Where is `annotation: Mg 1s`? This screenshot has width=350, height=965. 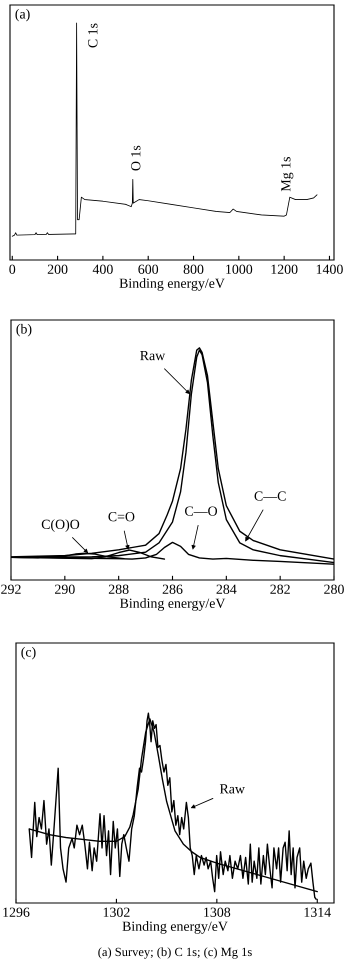
annotation: Mg 1s is located at coordinates (287, 174).